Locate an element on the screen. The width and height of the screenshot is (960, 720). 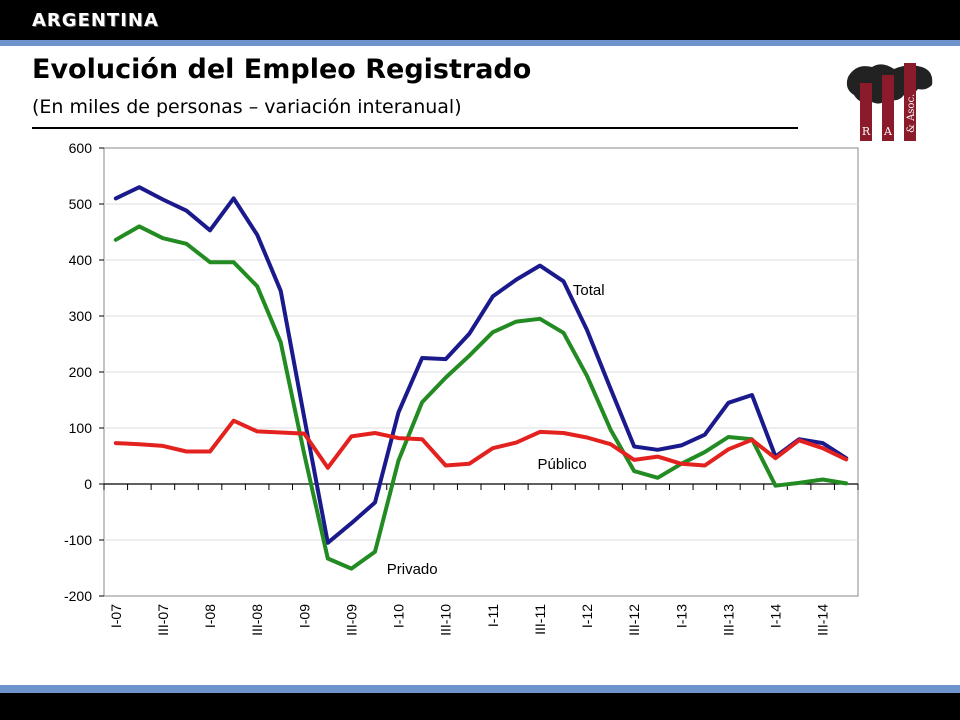
y-tick-label: 600 is located at coordinates (81, 148).